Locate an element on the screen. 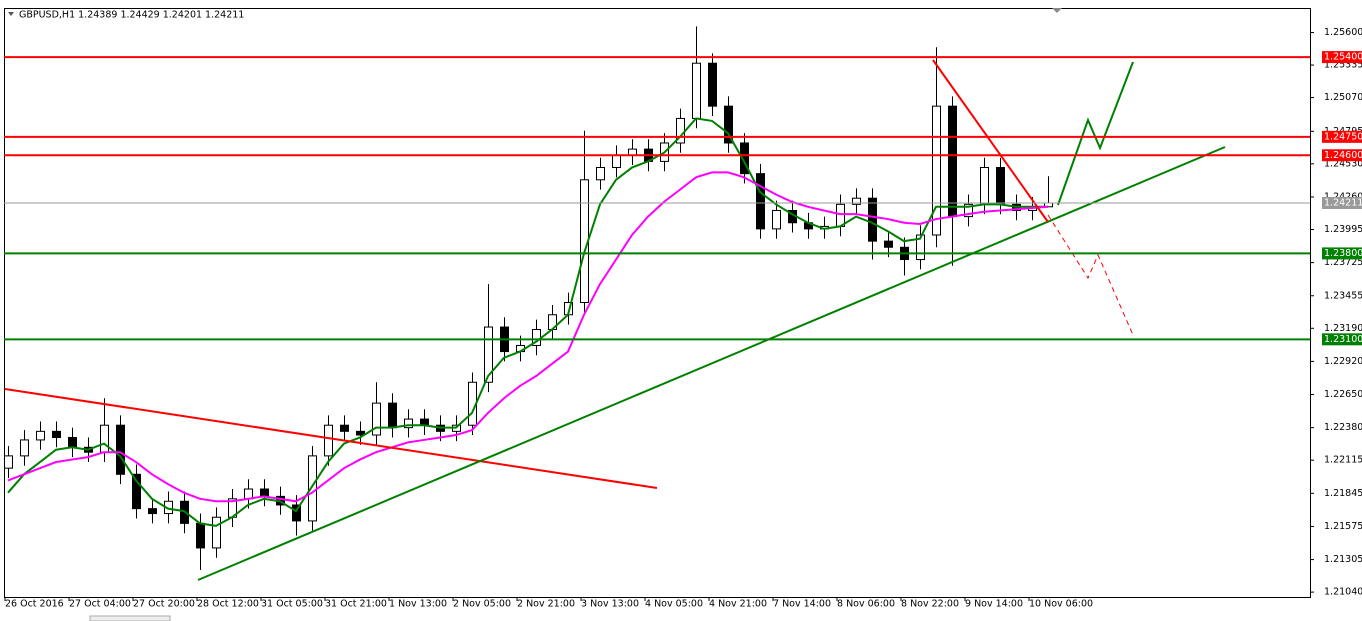  y-tick-label: 1.21575 is located at coordinates (1343, 526).